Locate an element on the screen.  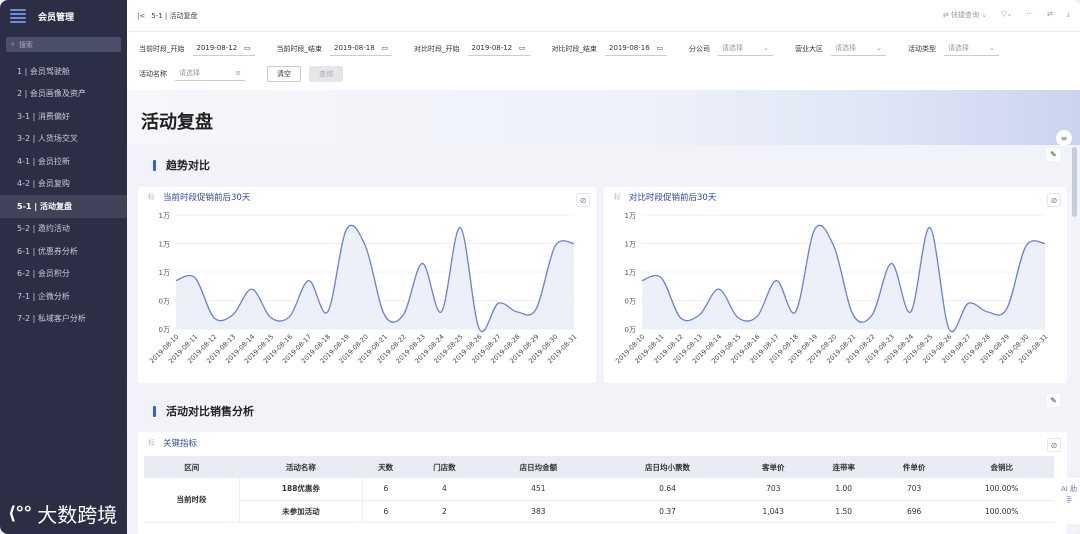
table-row: 当前时段 188优惠券 6 4 451 0.64 703 1.00 703 100.00% is located at coordinates (599, 500).